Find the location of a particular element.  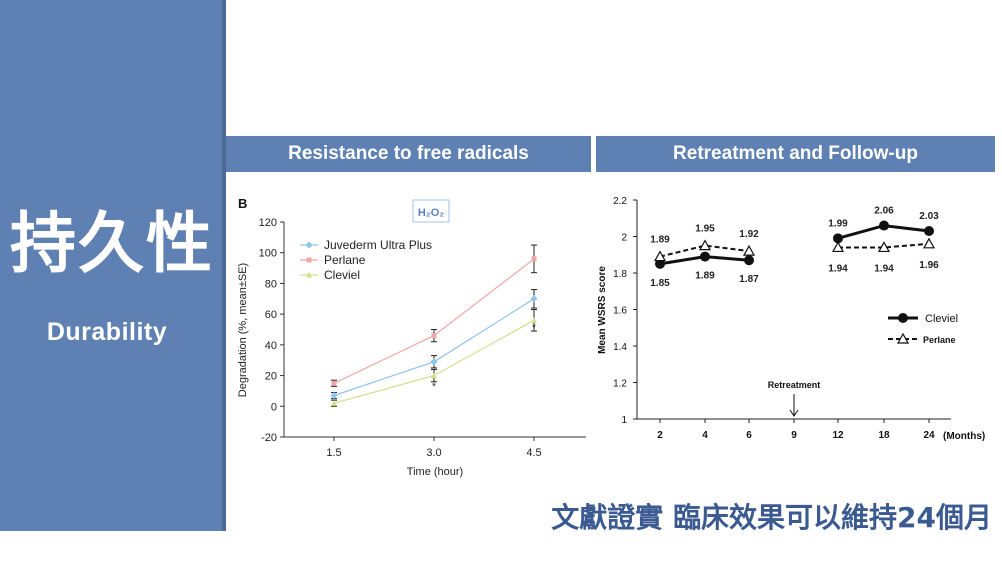

y-tick-label: 120 is located at coordinates (268, 223).